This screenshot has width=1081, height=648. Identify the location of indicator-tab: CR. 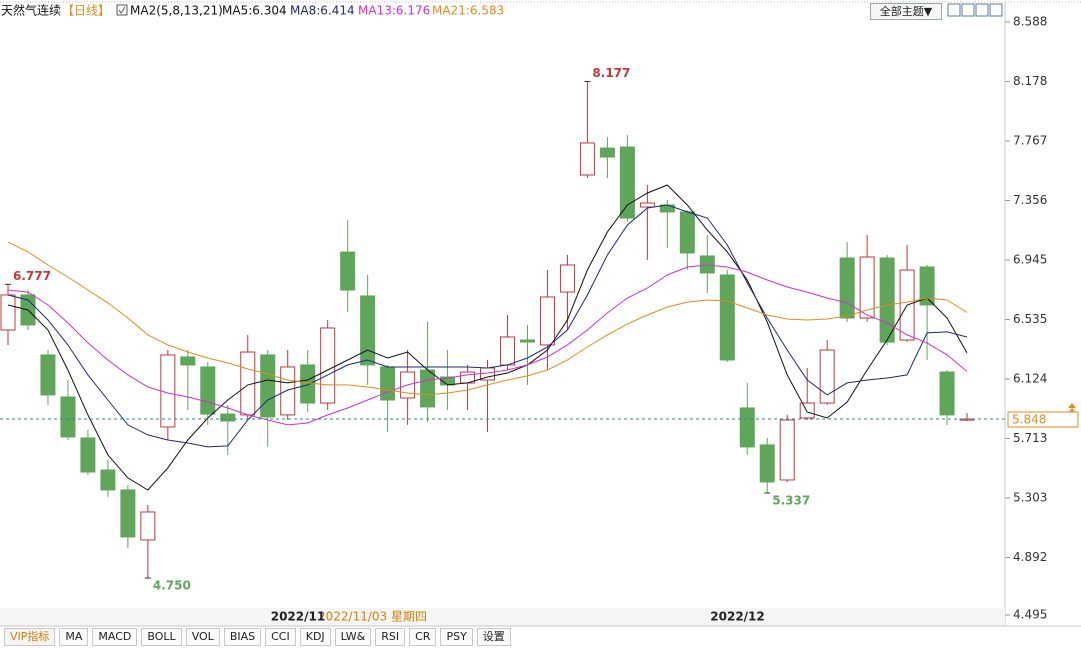
(423, 637).